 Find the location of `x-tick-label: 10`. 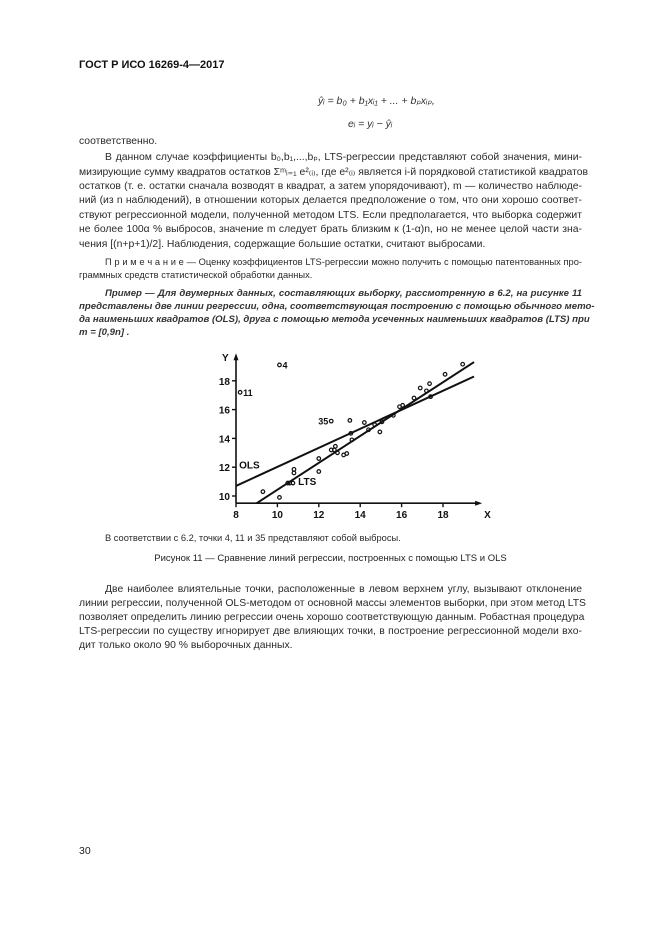

x-tick-label: 10 is located at coordinates (278, 515).